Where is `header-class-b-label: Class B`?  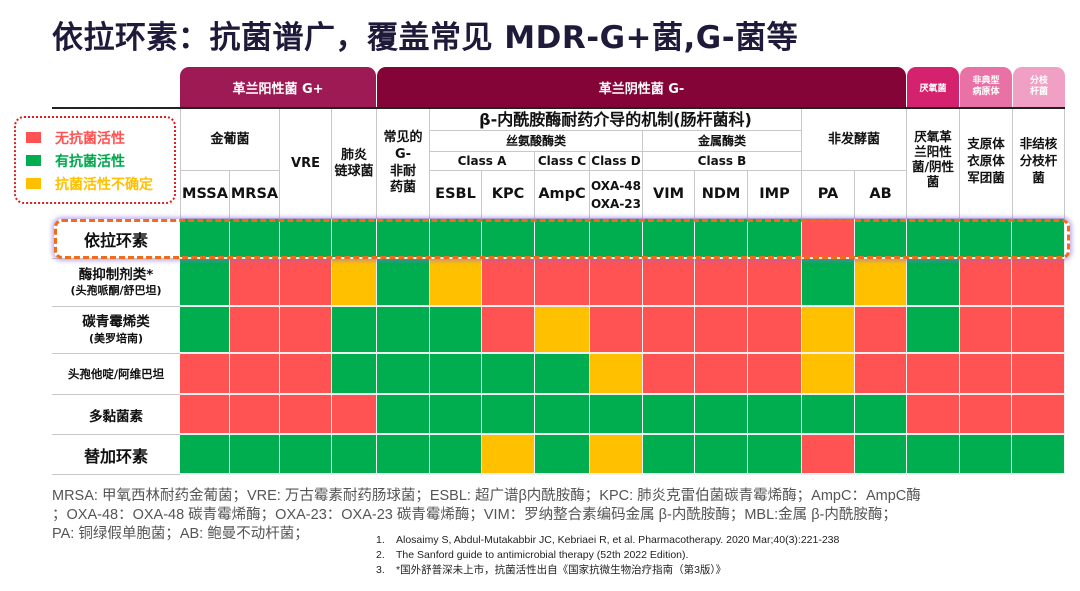 header-class-b-label: Class B is located at coordinates (722, 160).